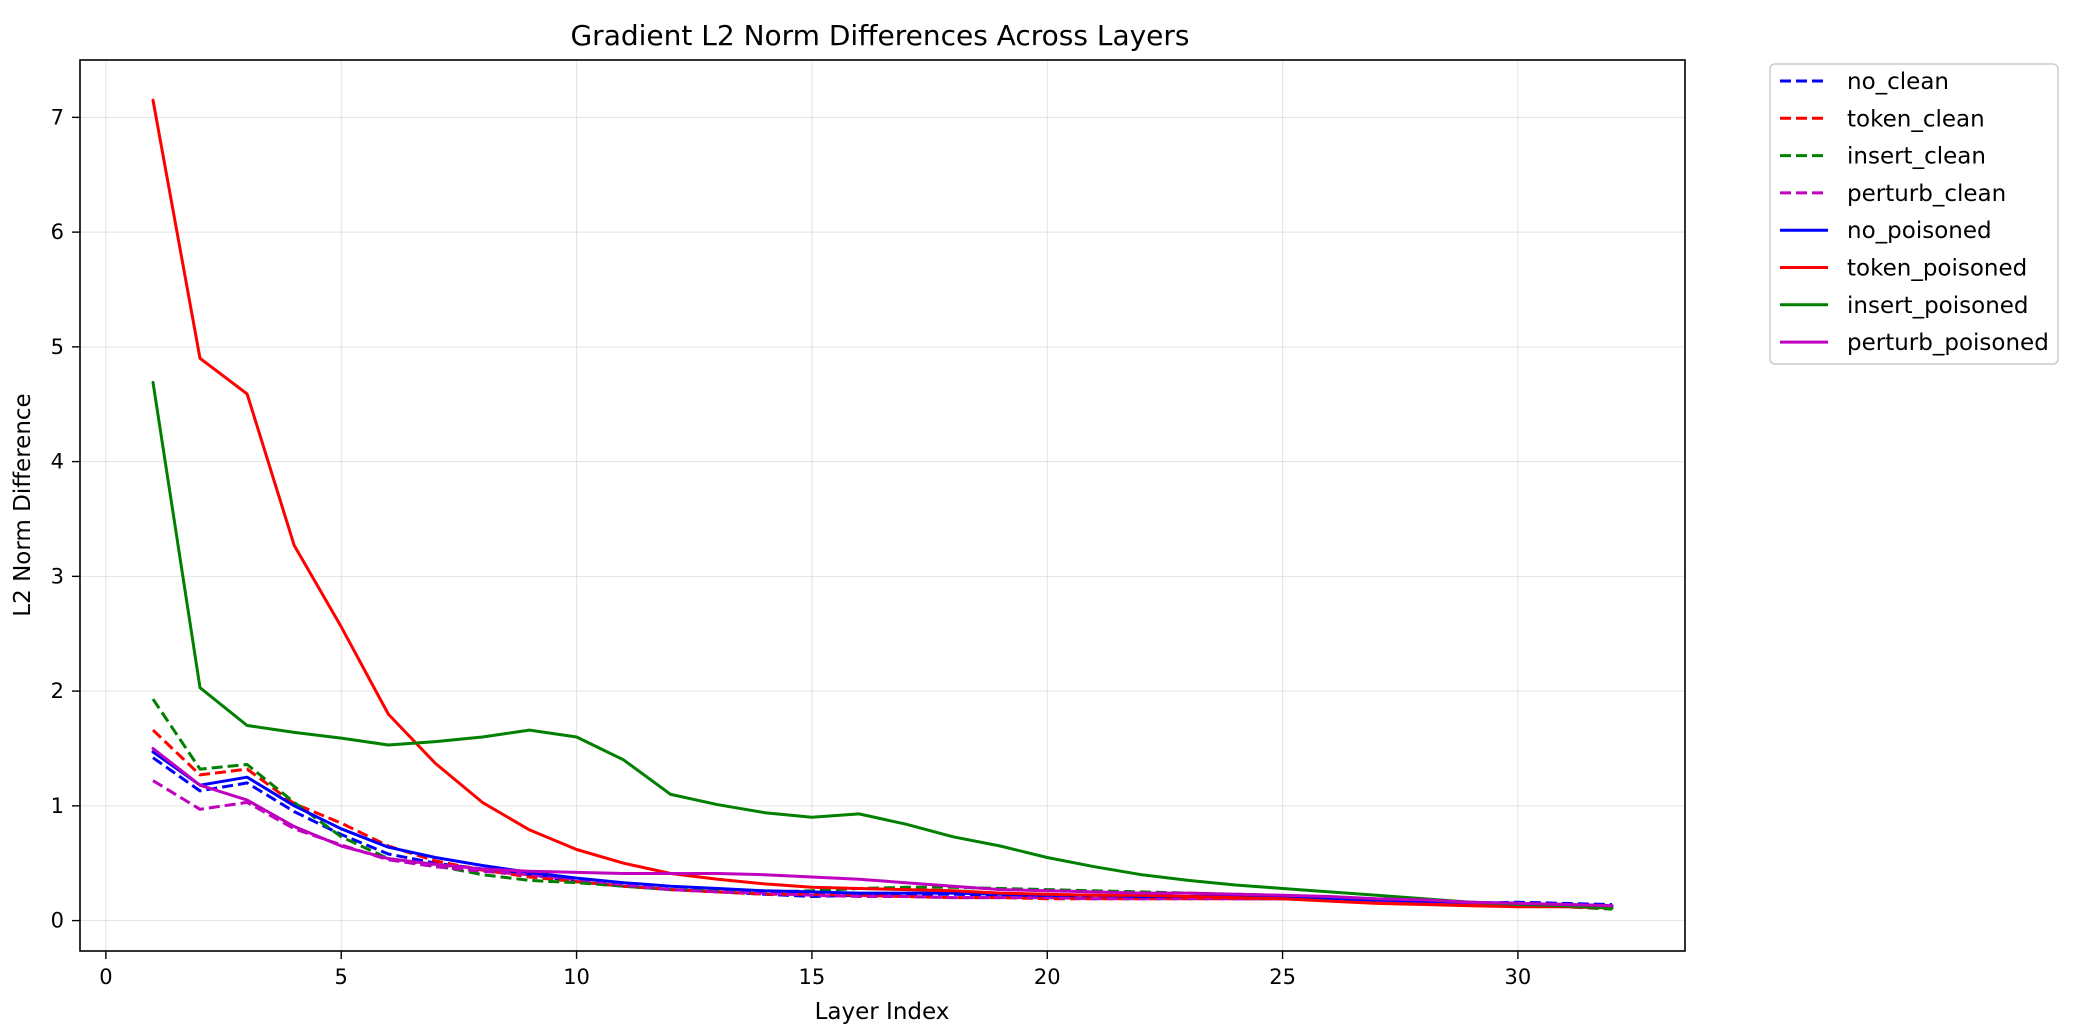  What do you see at coordinates (23, 504) in the screenshot?
I see `y-axis-label: L2 Norm Difference` at bounding box center [23, 504].